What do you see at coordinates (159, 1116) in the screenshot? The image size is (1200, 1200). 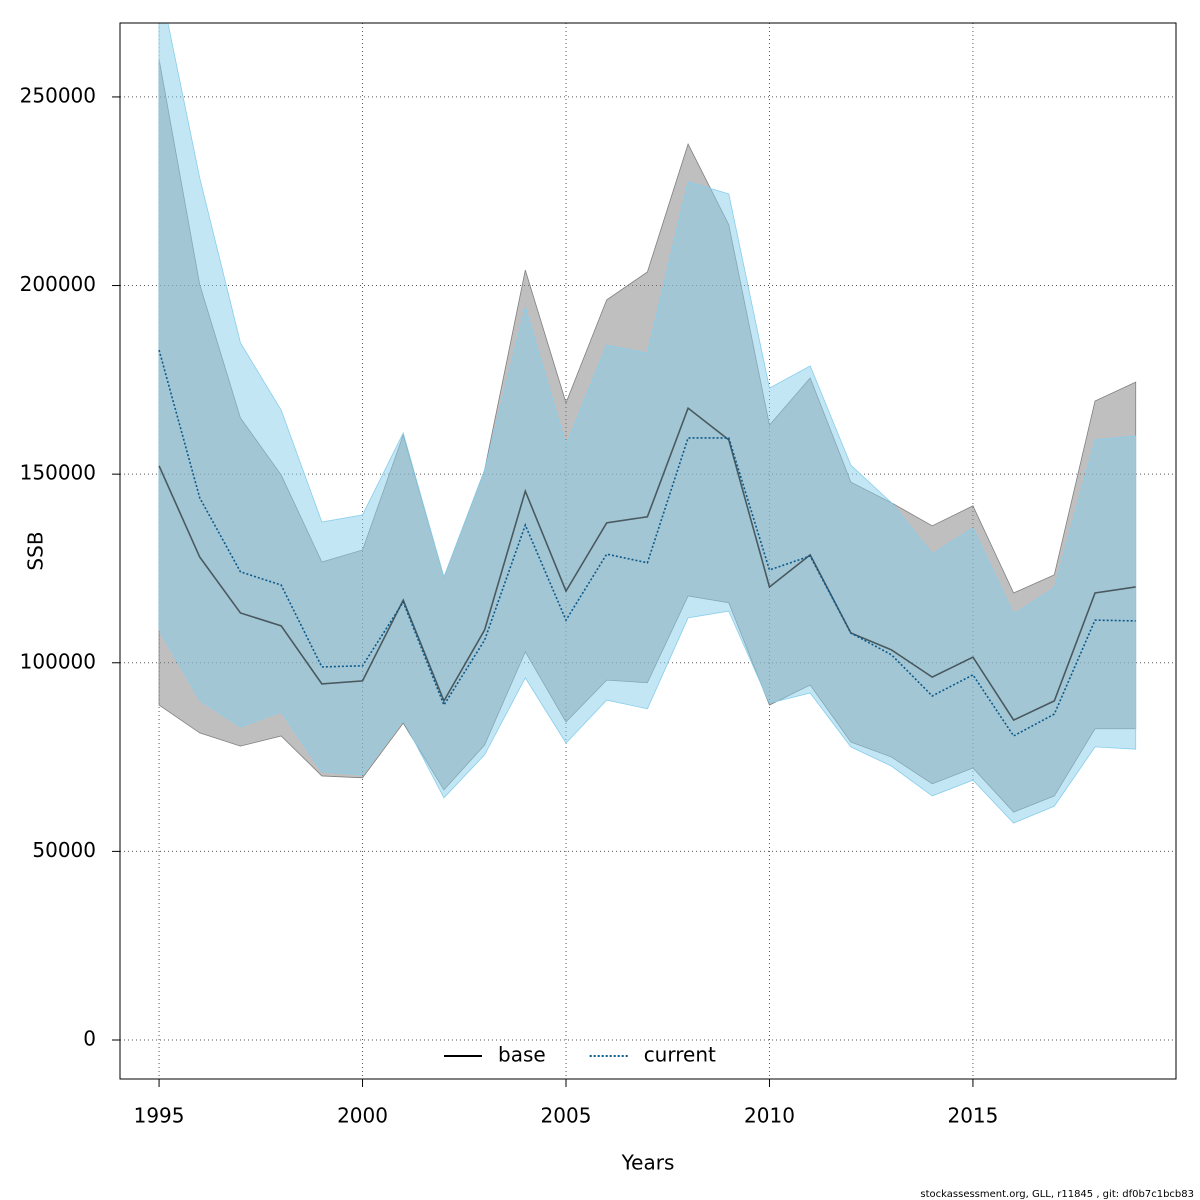 I see `x-tick-label: 1995` at bounding box center [159, 1116].